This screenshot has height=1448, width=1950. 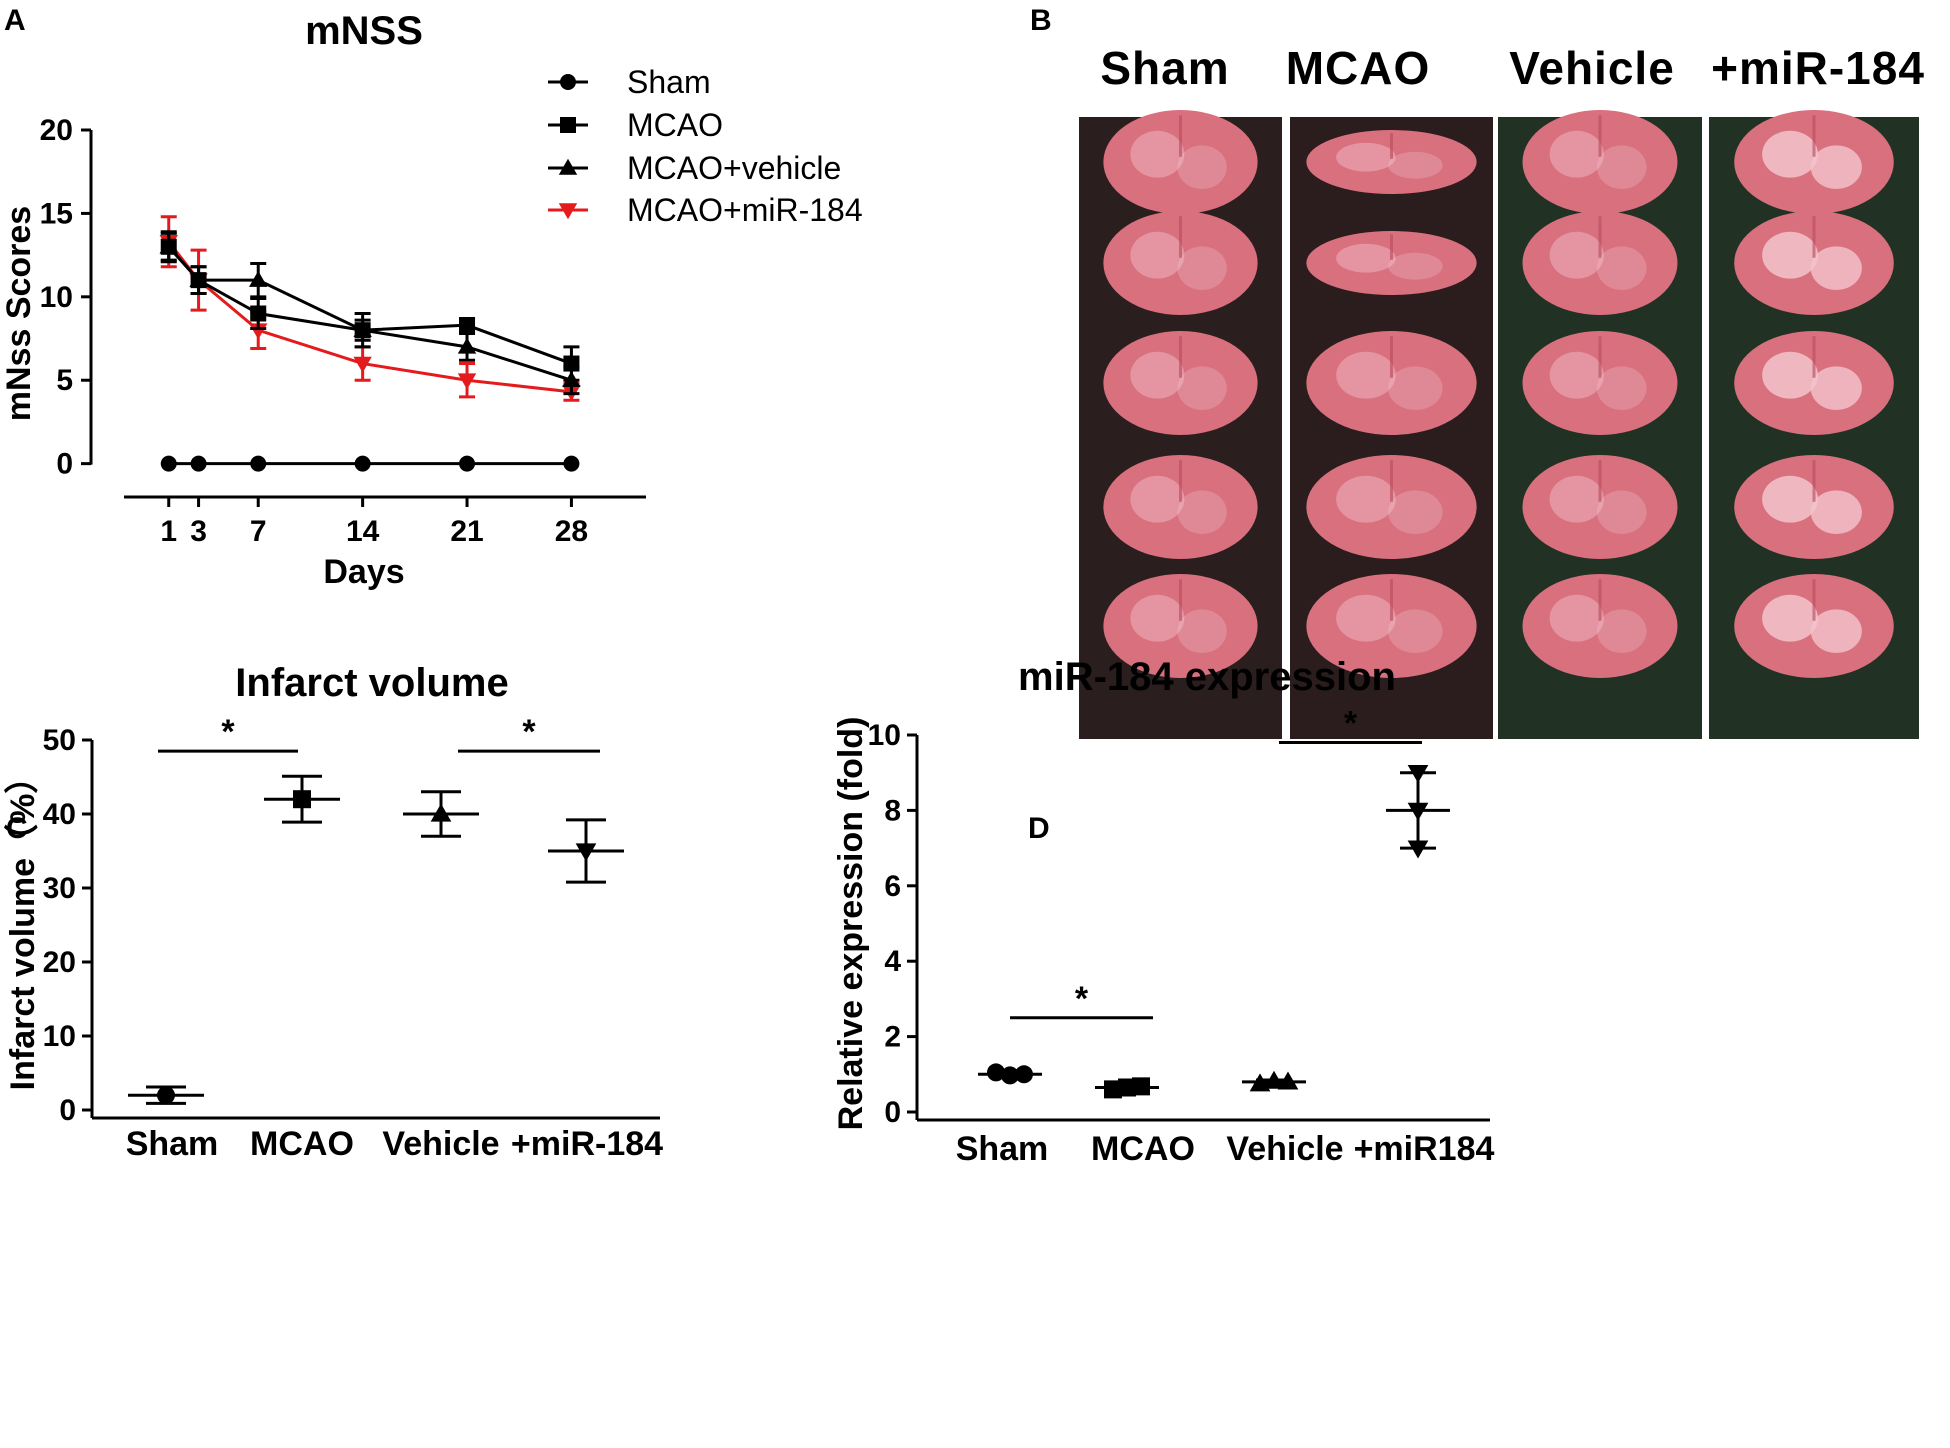 I want to click on chart-title: mNSS, so click(x=364, y=31).